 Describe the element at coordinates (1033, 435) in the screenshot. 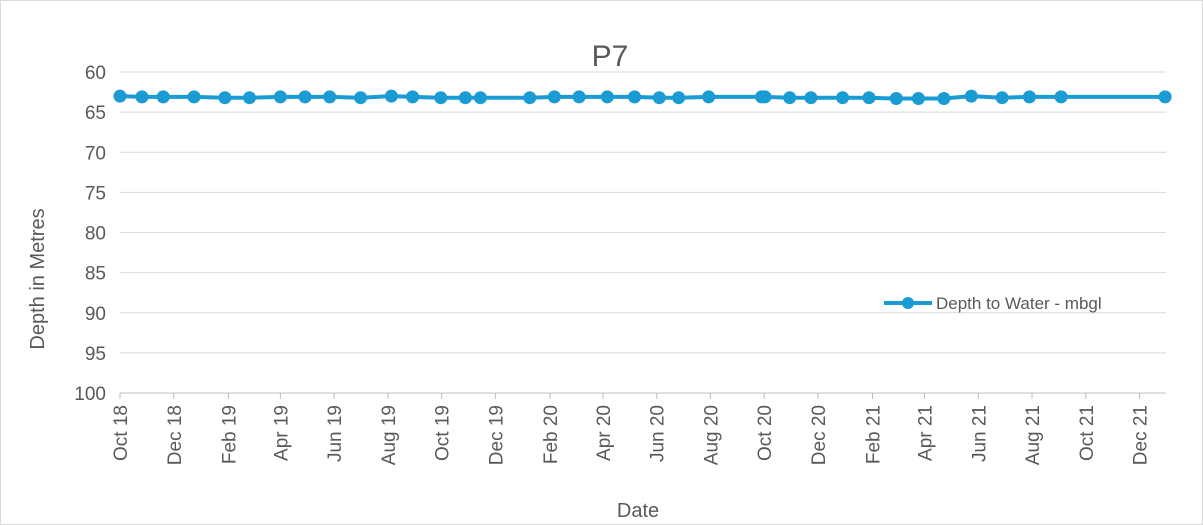

I see `x-tick-label: Aug 21` at that location.